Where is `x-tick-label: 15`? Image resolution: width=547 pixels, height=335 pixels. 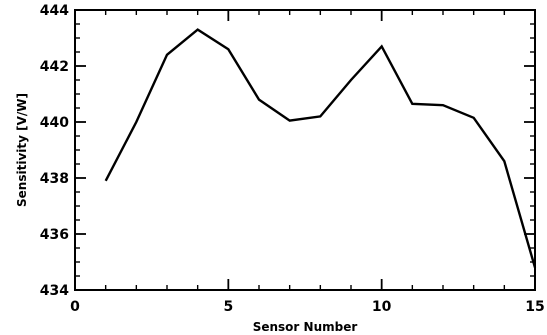
x-tick-label: 15 is located at coordinates (534, 307).